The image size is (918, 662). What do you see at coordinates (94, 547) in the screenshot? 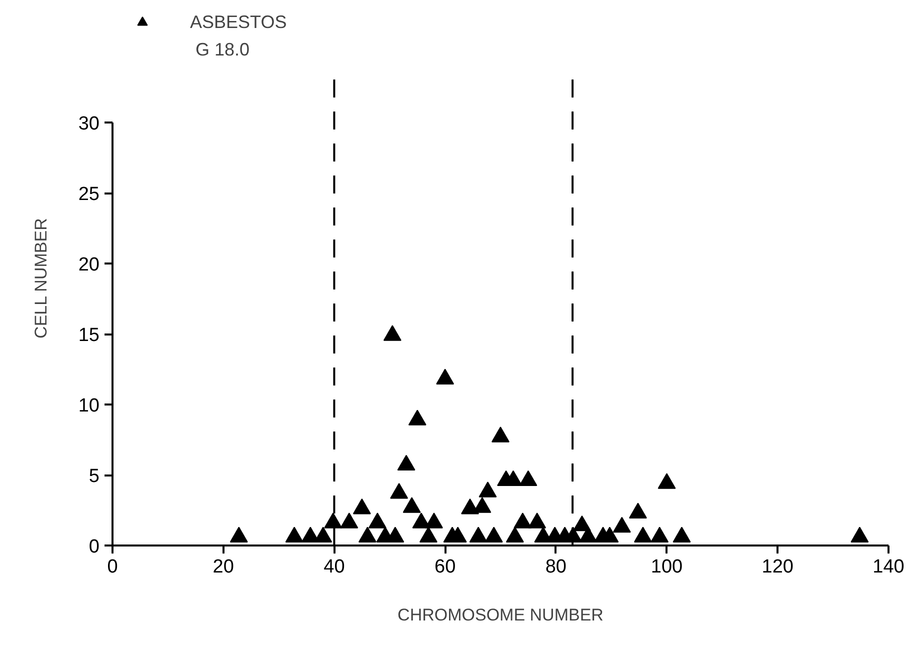
I see `y-tick-label: 0` at bounding box center [94, 547].